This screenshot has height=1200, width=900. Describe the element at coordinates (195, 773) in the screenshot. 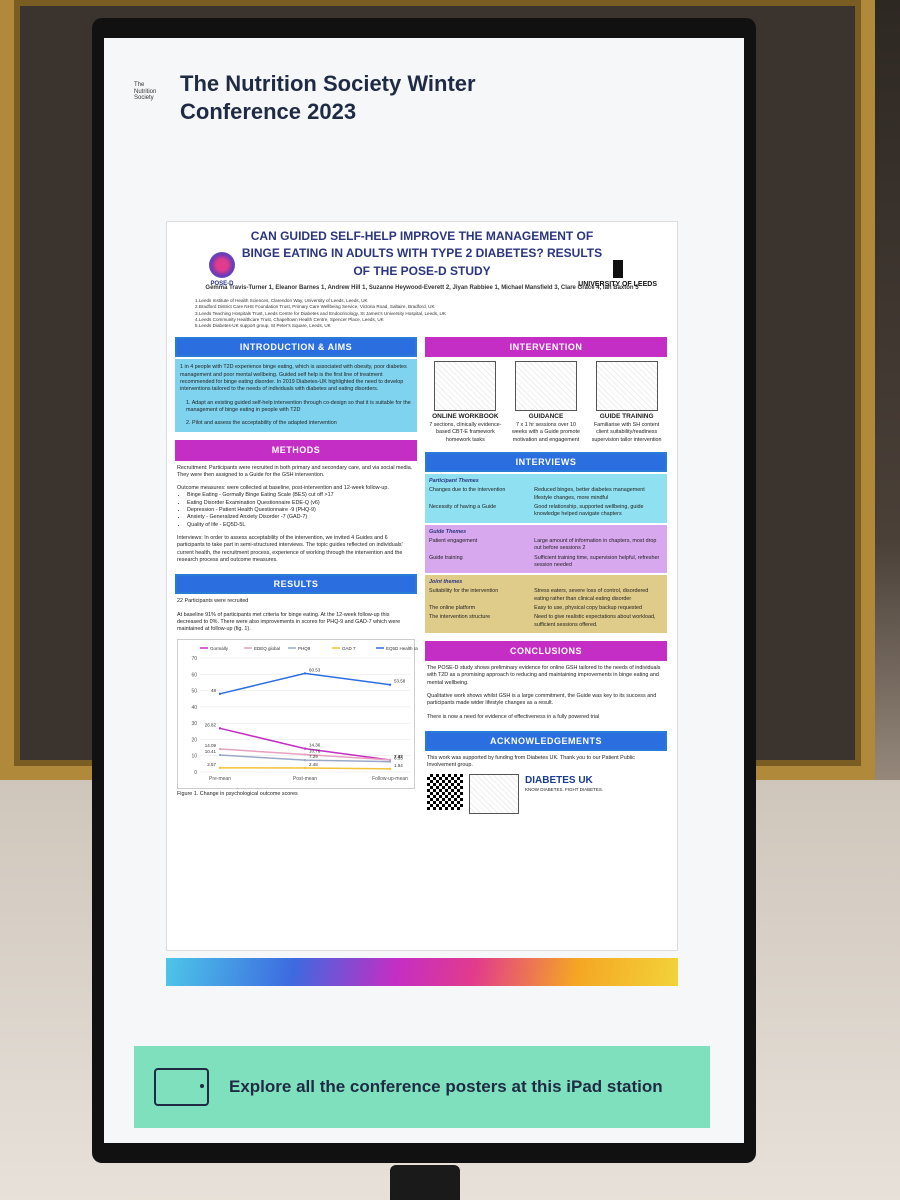

I see `y-tick-label: 0` at that location.